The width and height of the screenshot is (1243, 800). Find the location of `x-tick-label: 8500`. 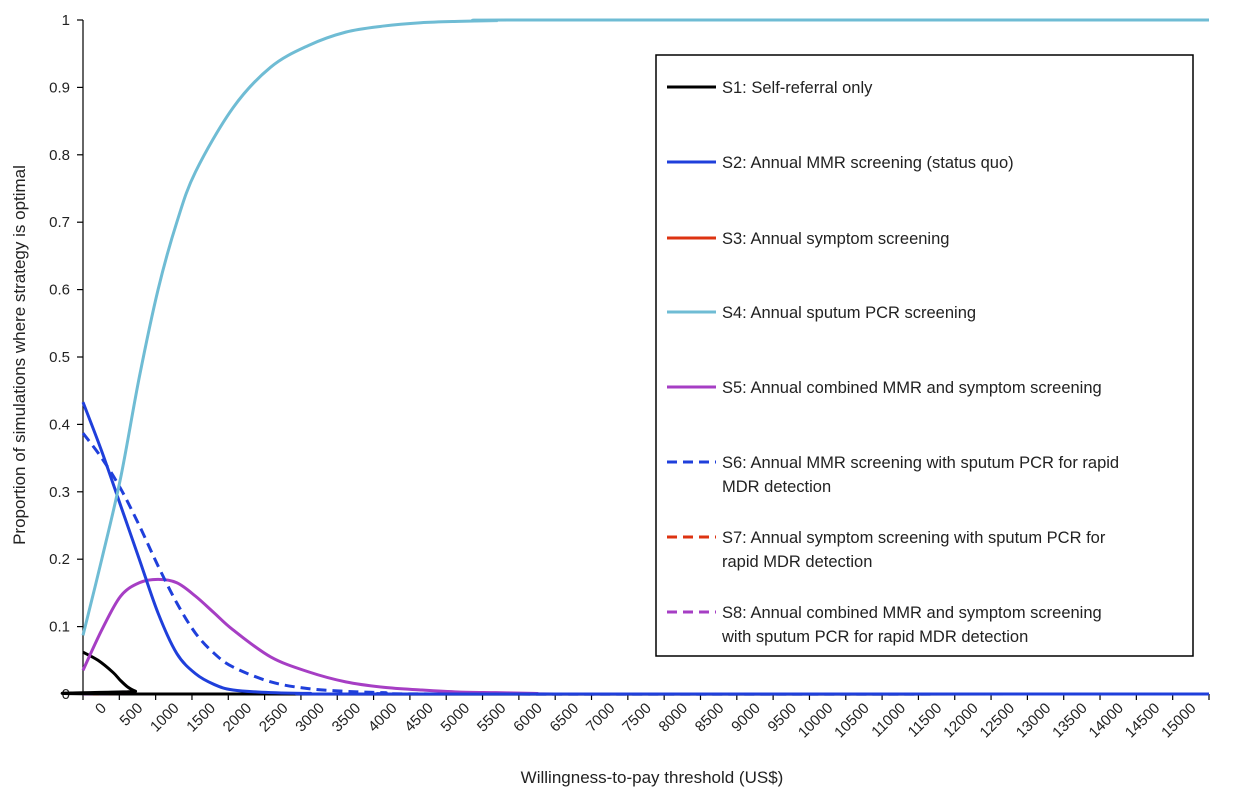

x-tick-label: 8500 is located at coordinates (710, 718).